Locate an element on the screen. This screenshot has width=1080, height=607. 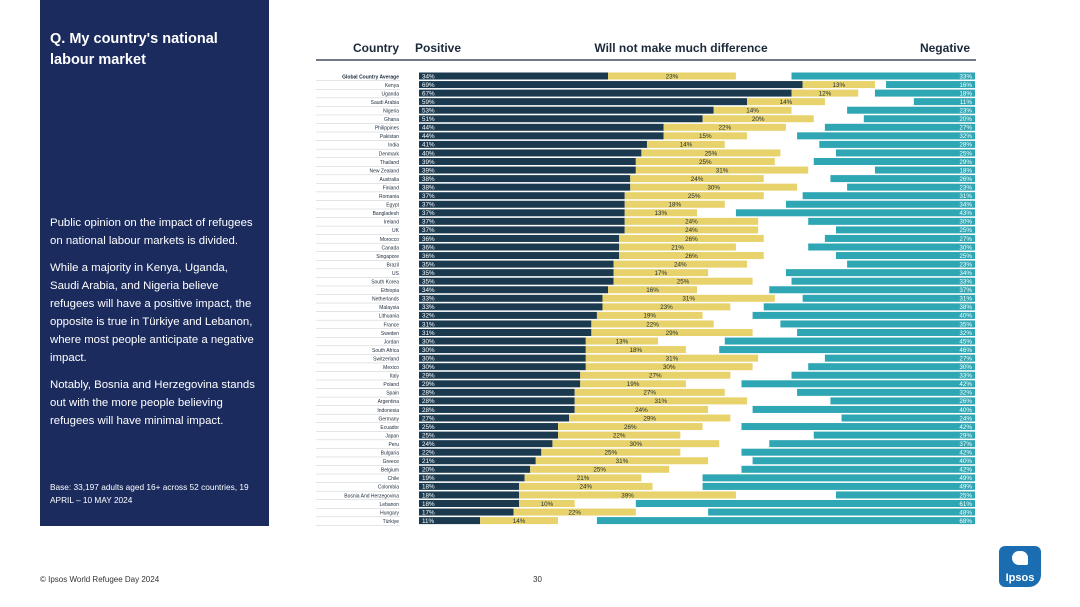
label-positive: 24% is located at coordinates (428, 444).